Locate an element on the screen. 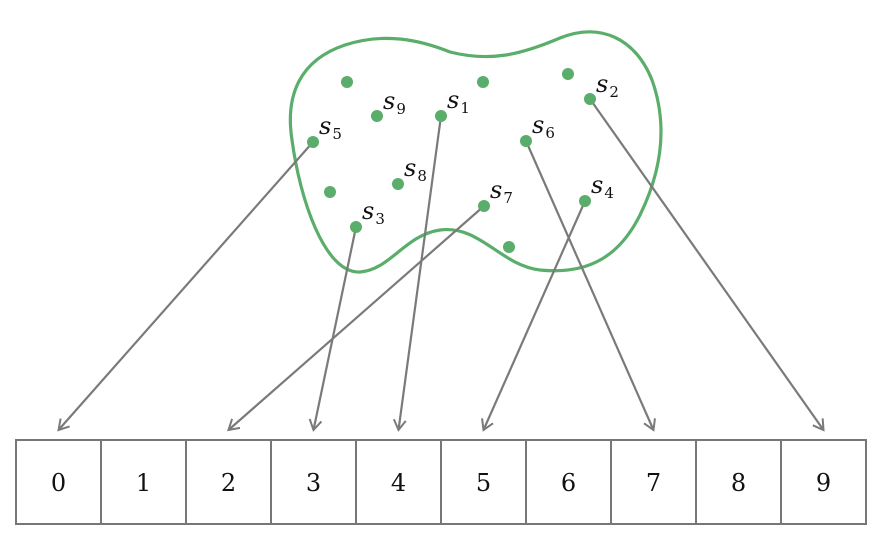 The image size is (886, 551). table-cell-label-3: 3 is located at coordinates (313, 483).